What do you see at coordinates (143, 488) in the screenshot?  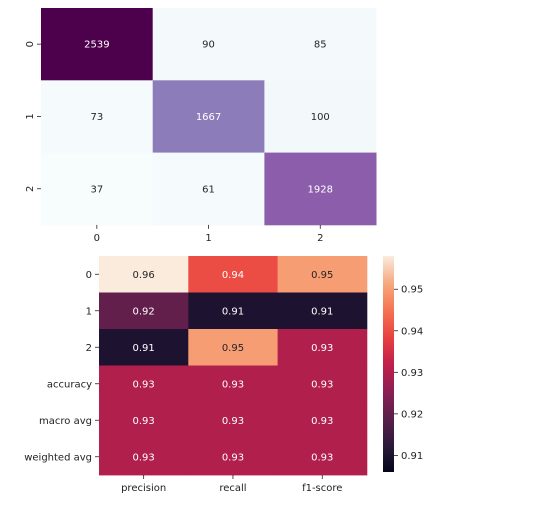 I see `report-x-tick-label: precision` at bounding box center [143, 488].